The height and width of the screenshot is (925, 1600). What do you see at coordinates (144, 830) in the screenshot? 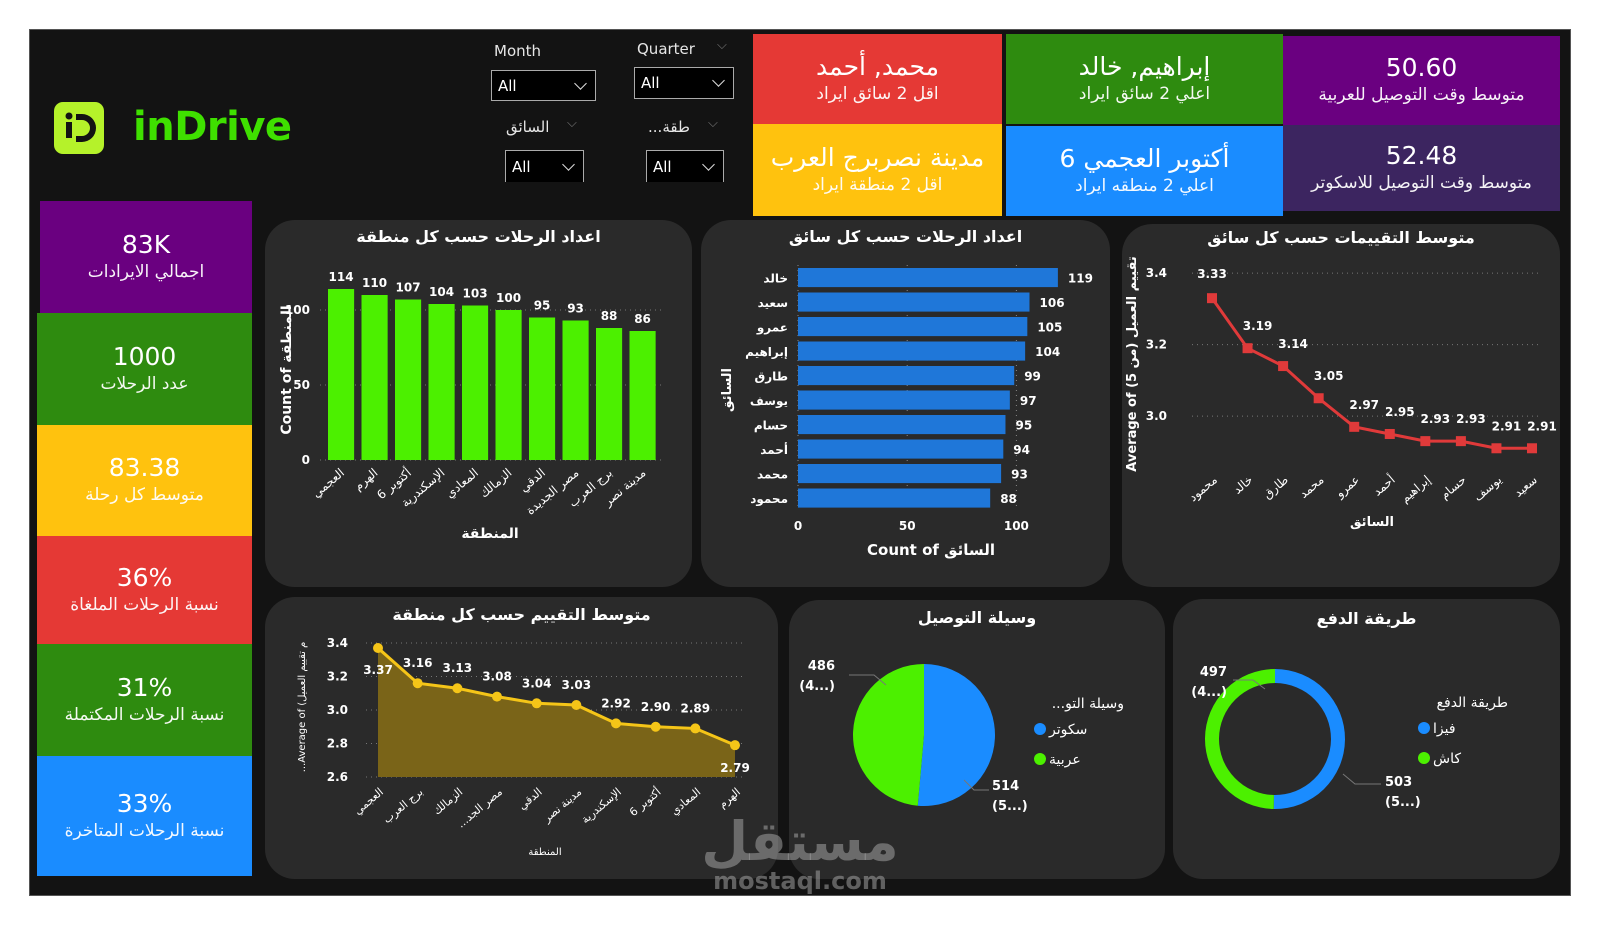
I see `kpi-label: نسبة الرحلات المتاخرة` at bounding box center [144, 830].